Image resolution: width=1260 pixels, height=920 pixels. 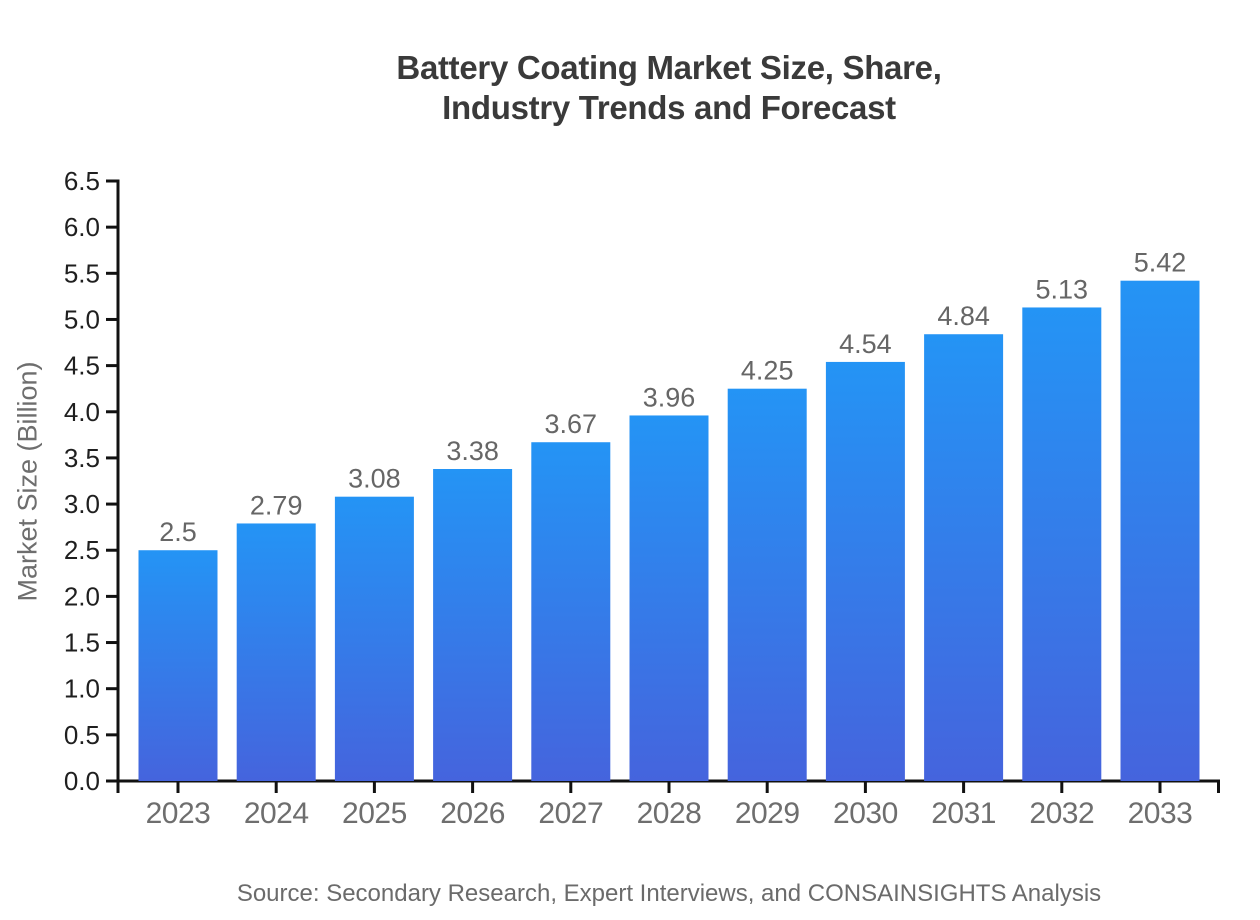 What do you see at coordinates (1160, 813) in the screenshot?
I see `x-tick-label: 2033` at bounding box center [1160, 813].